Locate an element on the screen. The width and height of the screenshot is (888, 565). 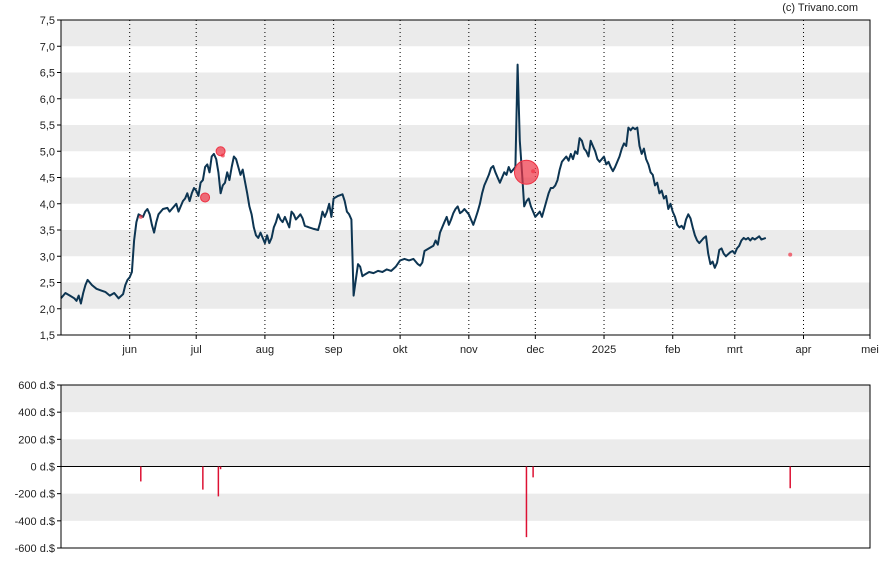
y-tick-label: 3,0 is located at coordinates (47, 257).